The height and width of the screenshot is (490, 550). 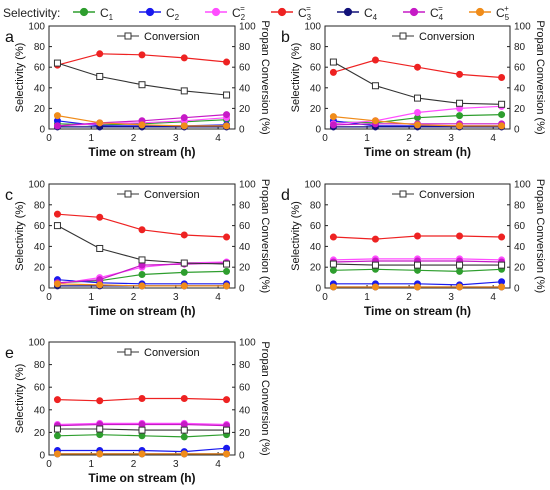 I want to click on plot-frame, so click(x=142, y=77).